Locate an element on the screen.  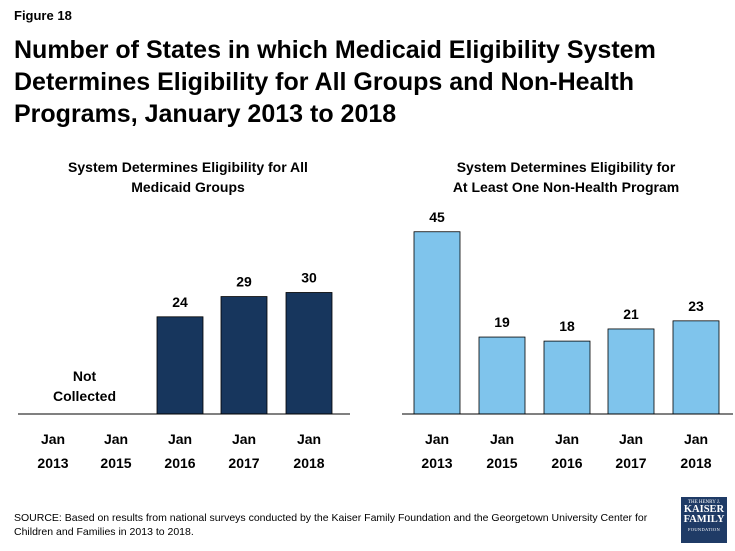
bar-value-label: 18 is located at coordinates (567, 326).